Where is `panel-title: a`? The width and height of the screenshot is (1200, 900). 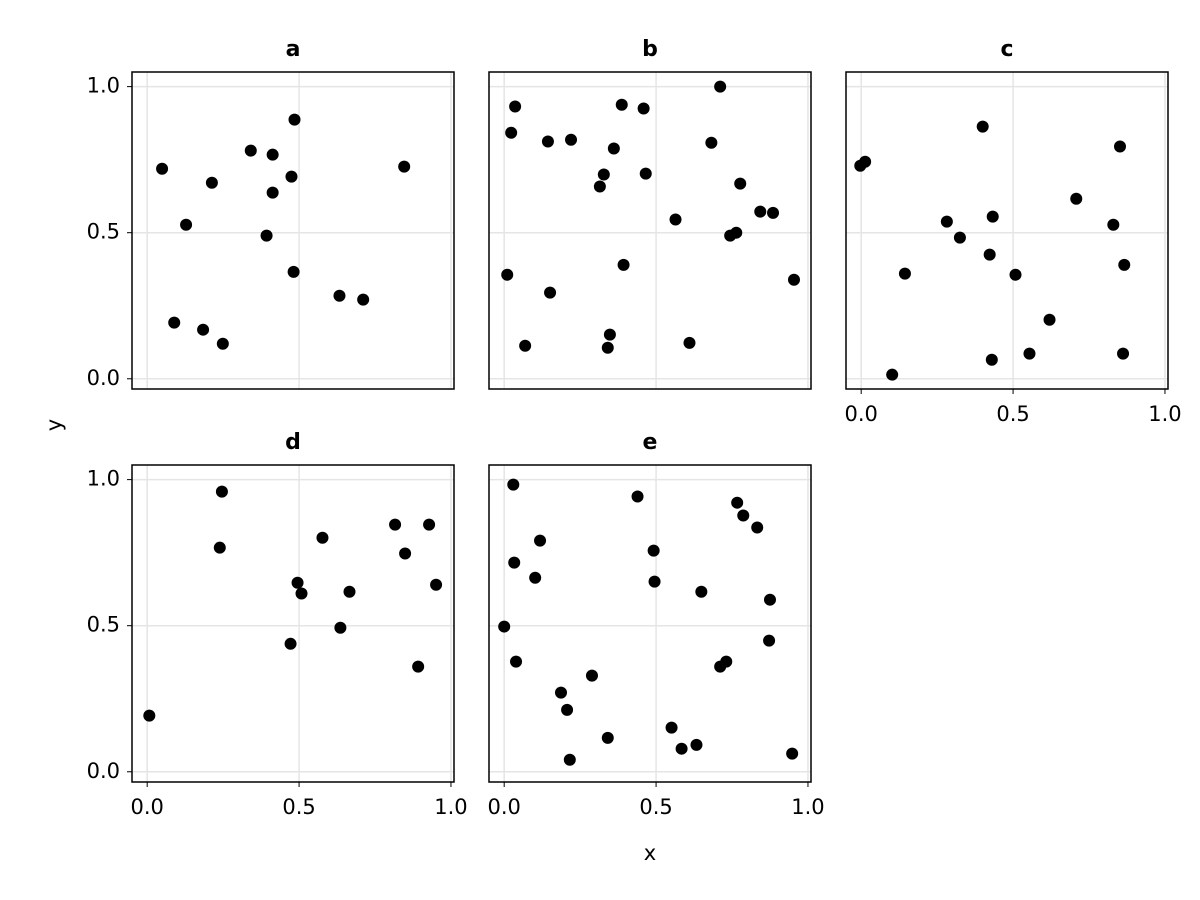
panel-title: a is located at coordinates (293, 49).